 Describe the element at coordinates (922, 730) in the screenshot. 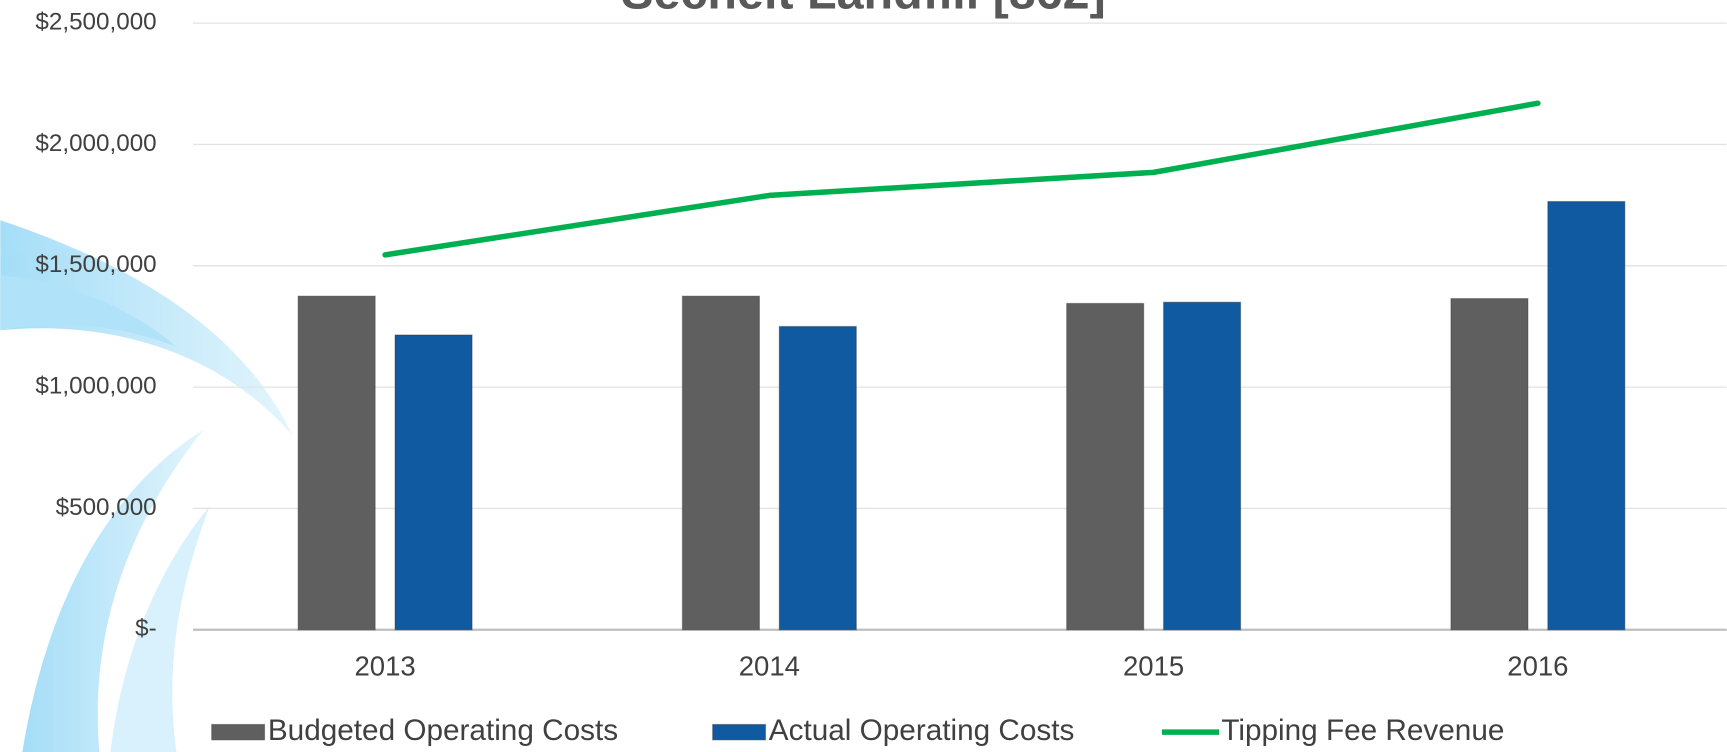

I see `legend-label: Actual Operating Costs` at that location.